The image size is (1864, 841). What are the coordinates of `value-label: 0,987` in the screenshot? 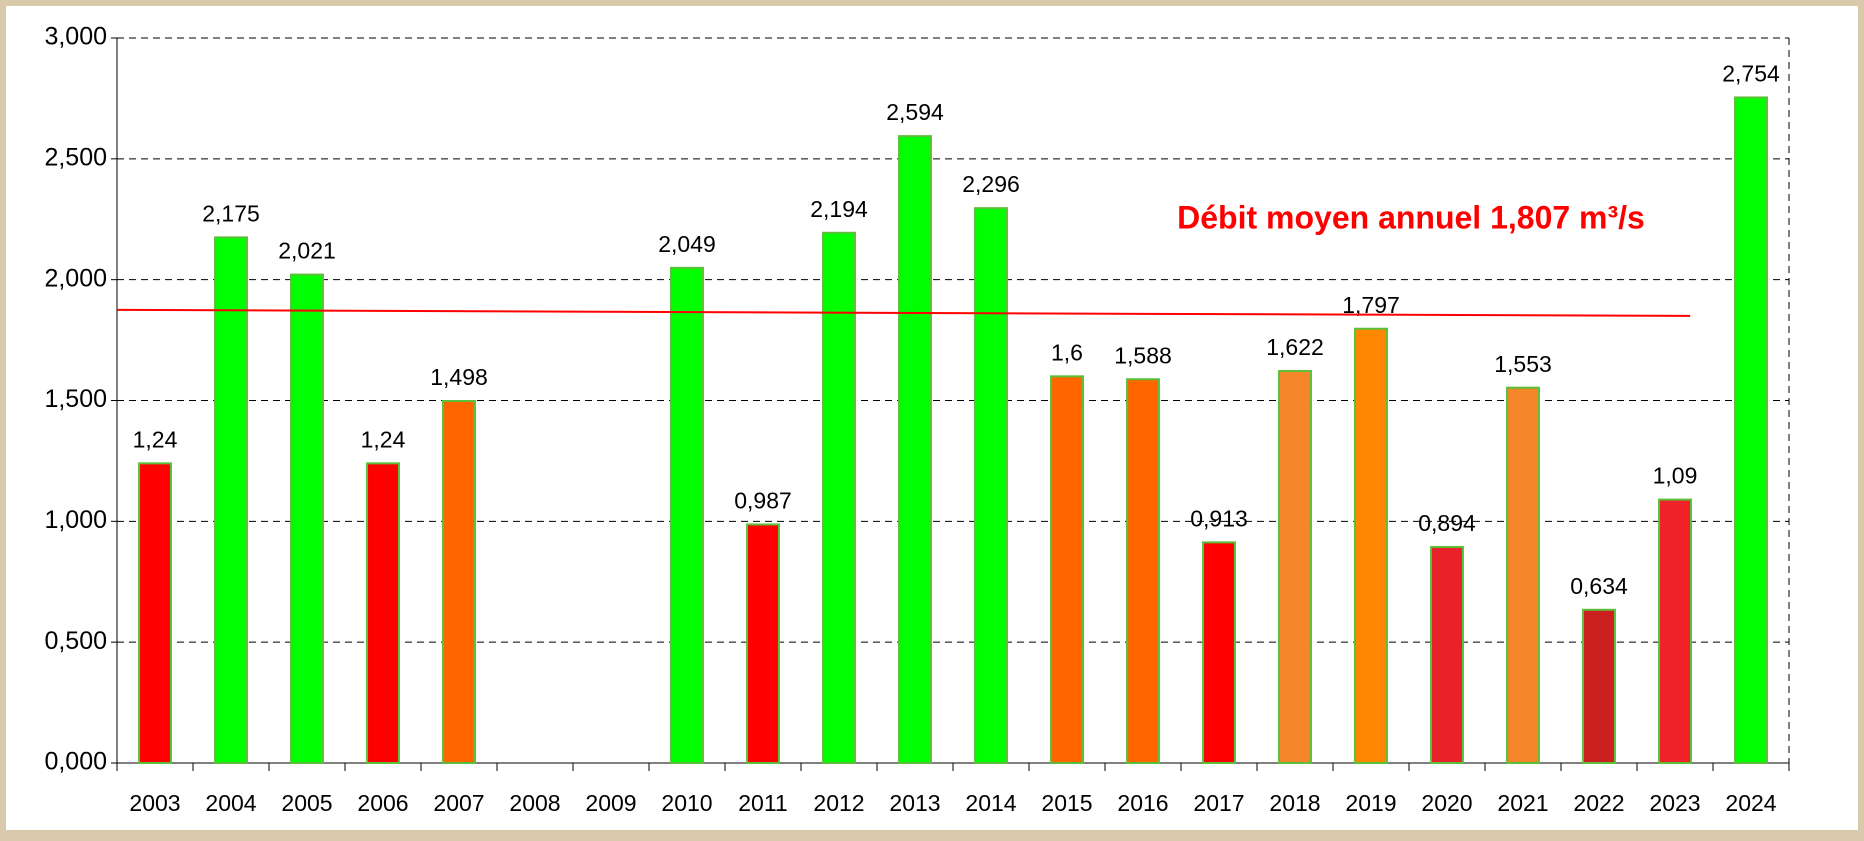 It's located at (763, 501).